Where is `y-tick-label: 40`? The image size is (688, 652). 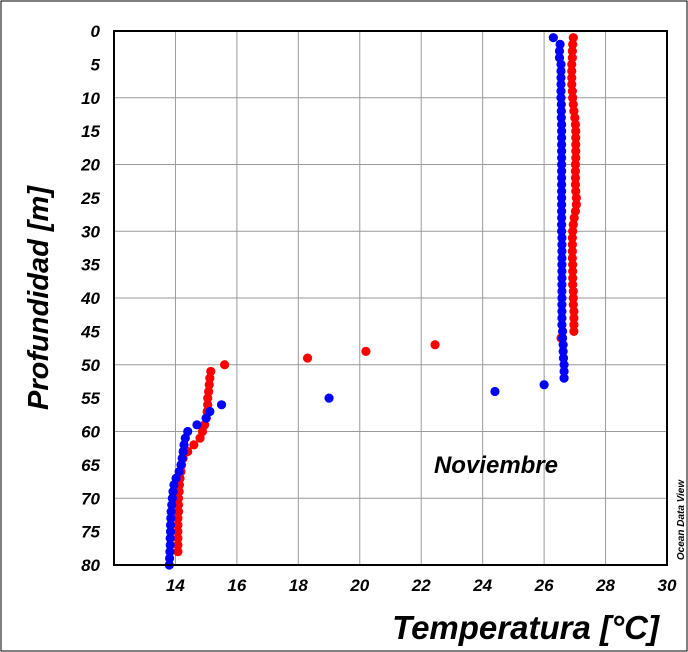
y-tick-label: 40 is located at coordinates (90, 298).